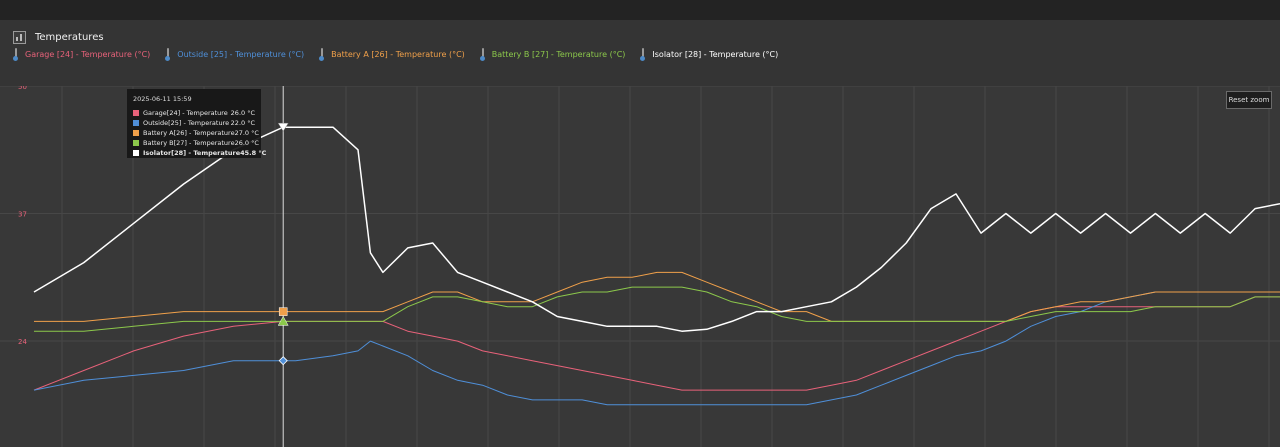 This screenshot has width=1280, height=447. I want to click on legend-item: Isolator [28] - Temperature (°C), so click(709, 54).